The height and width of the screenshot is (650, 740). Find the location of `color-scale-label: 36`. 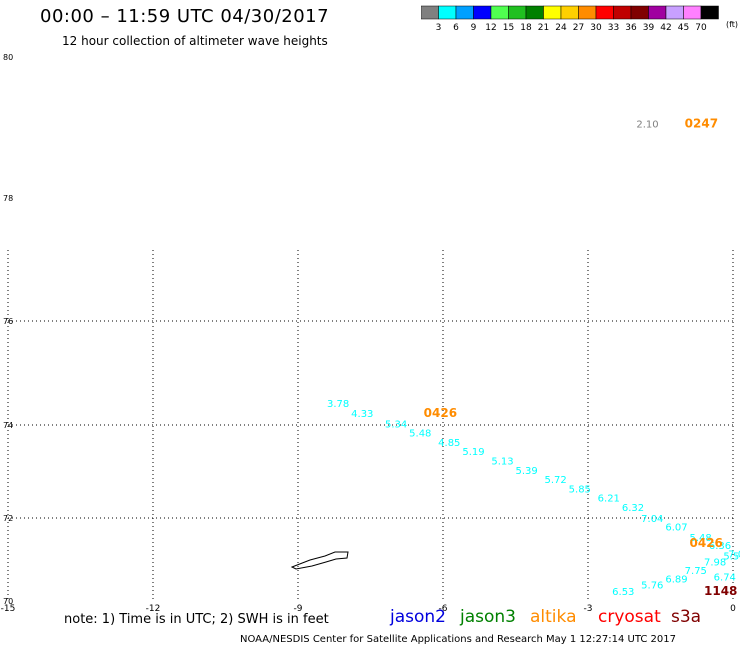

color-scale-label: 36 is located at coordinates (631, 28).